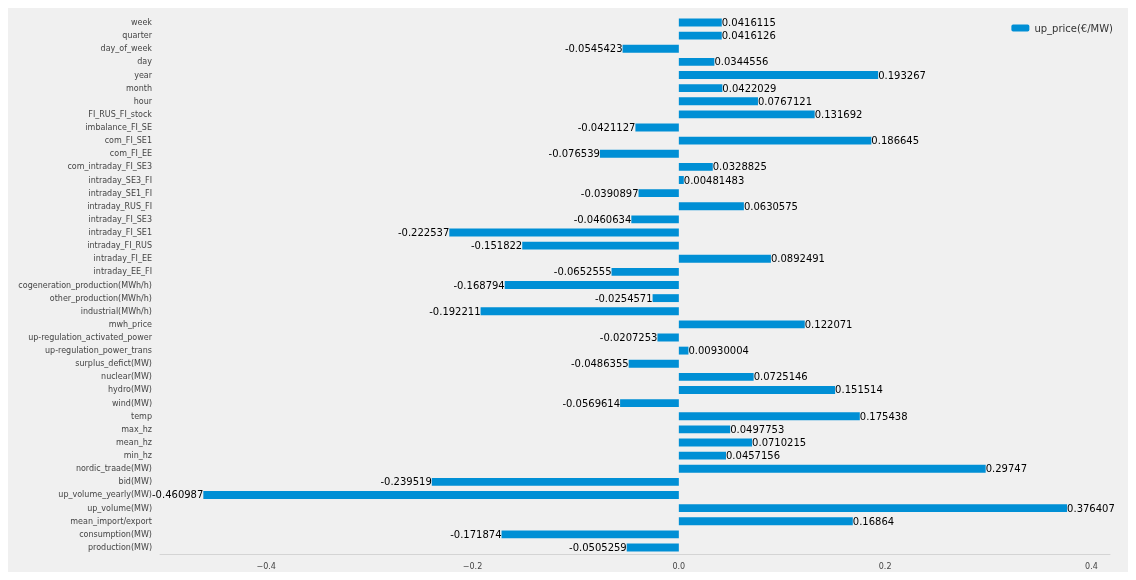 The width and height of the screenshot is (1136, 580). Describe the element at coordinates (496, 246) in the screenshot. I see `data-label: -0.151822` at that location.